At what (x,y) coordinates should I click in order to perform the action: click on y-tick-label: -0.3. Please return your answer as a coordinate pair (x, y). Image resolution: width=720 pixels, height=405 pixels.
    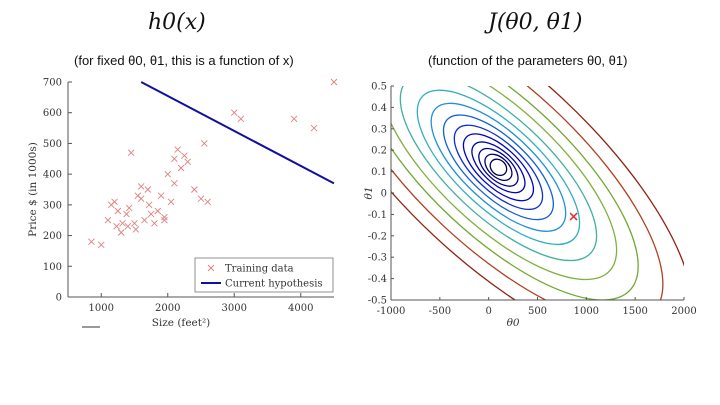
    Looking at the image, I should click on (377, 258).